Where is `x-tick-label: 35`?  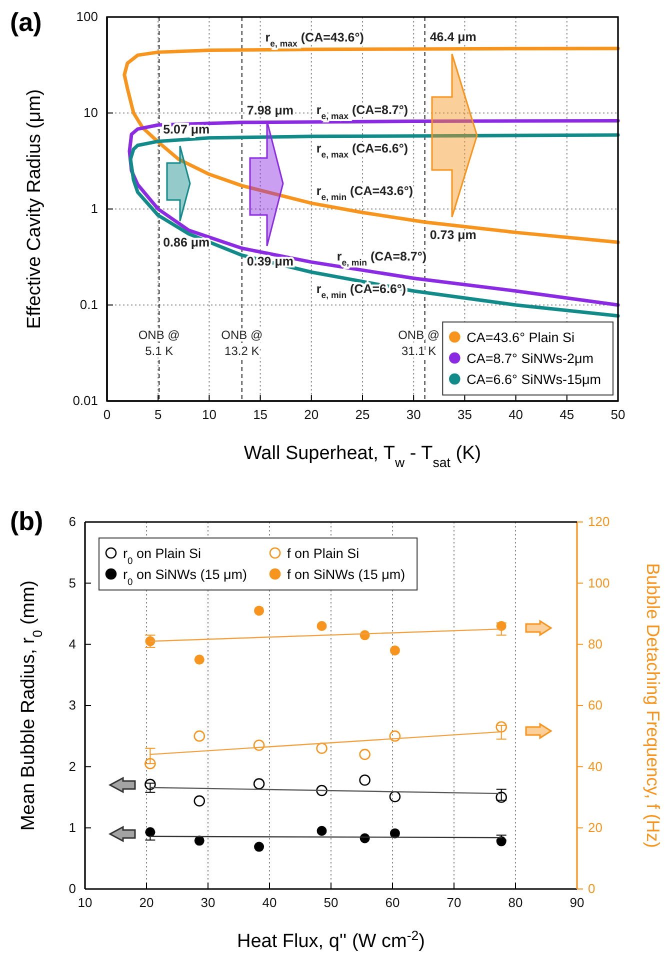 x-tick-label: 35 is located at coordinates (464, 414).